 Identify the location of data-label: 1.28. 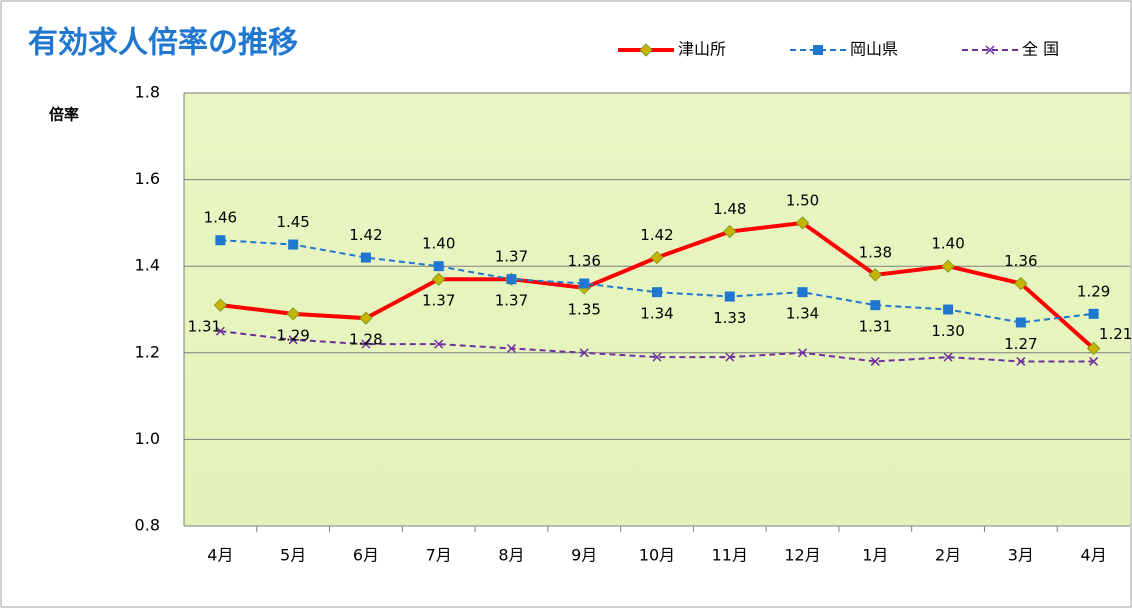
(365, 340).